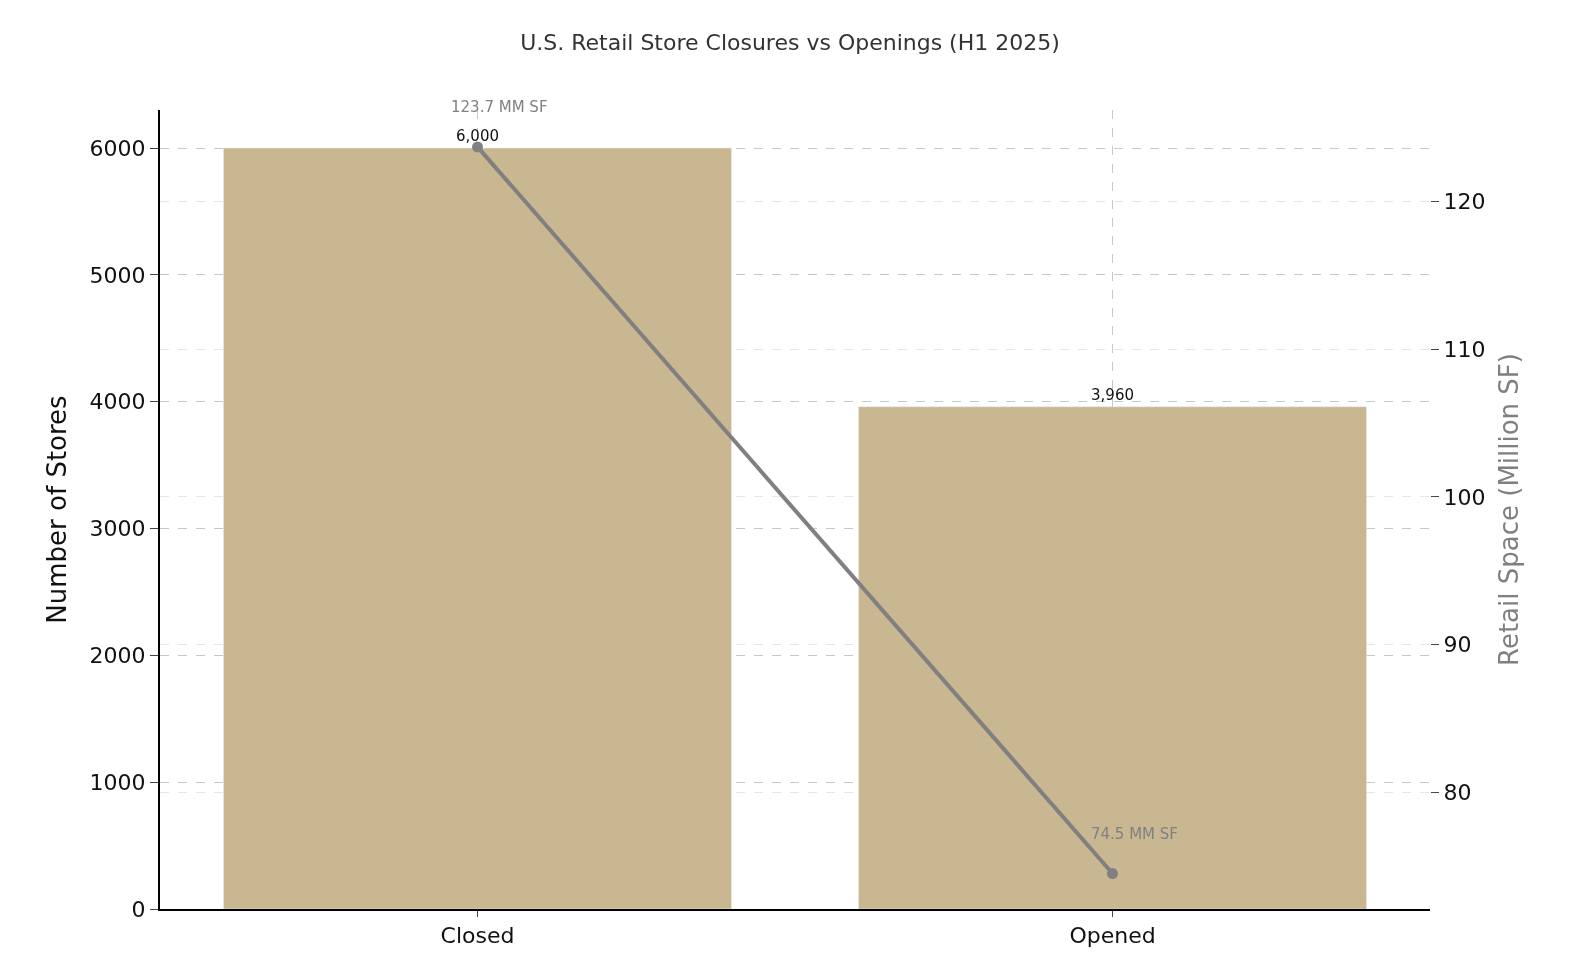 Image resolution: width=1580 pixels, height=979 pixels. I want to click on y-tick-label: 5000, so click(117, 275).